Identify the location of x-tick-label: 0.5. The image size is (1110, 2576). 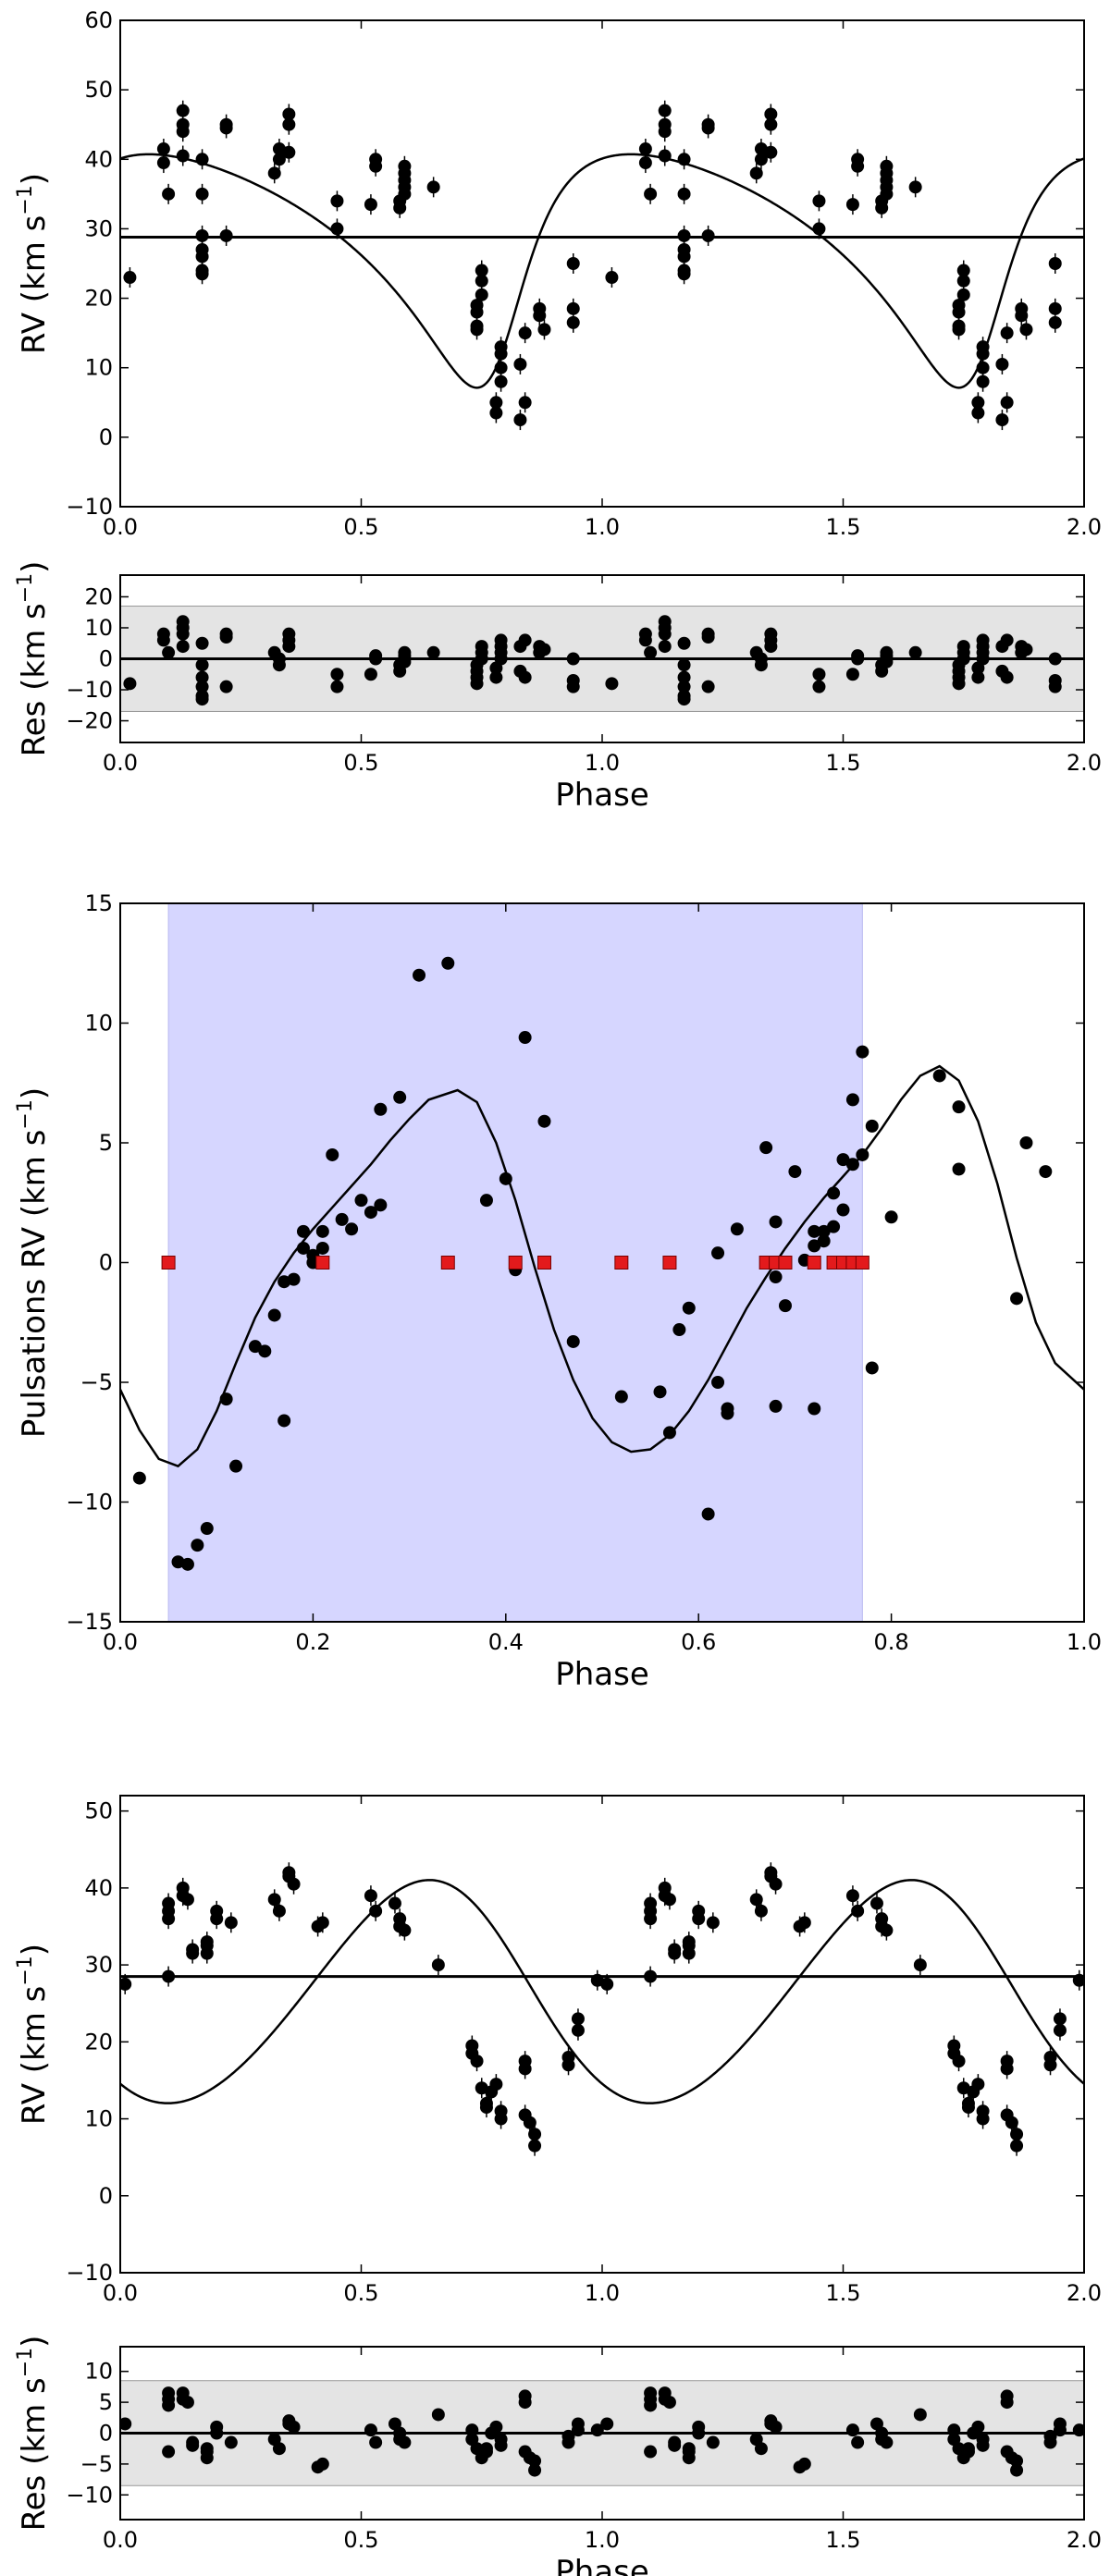
(360, 763).